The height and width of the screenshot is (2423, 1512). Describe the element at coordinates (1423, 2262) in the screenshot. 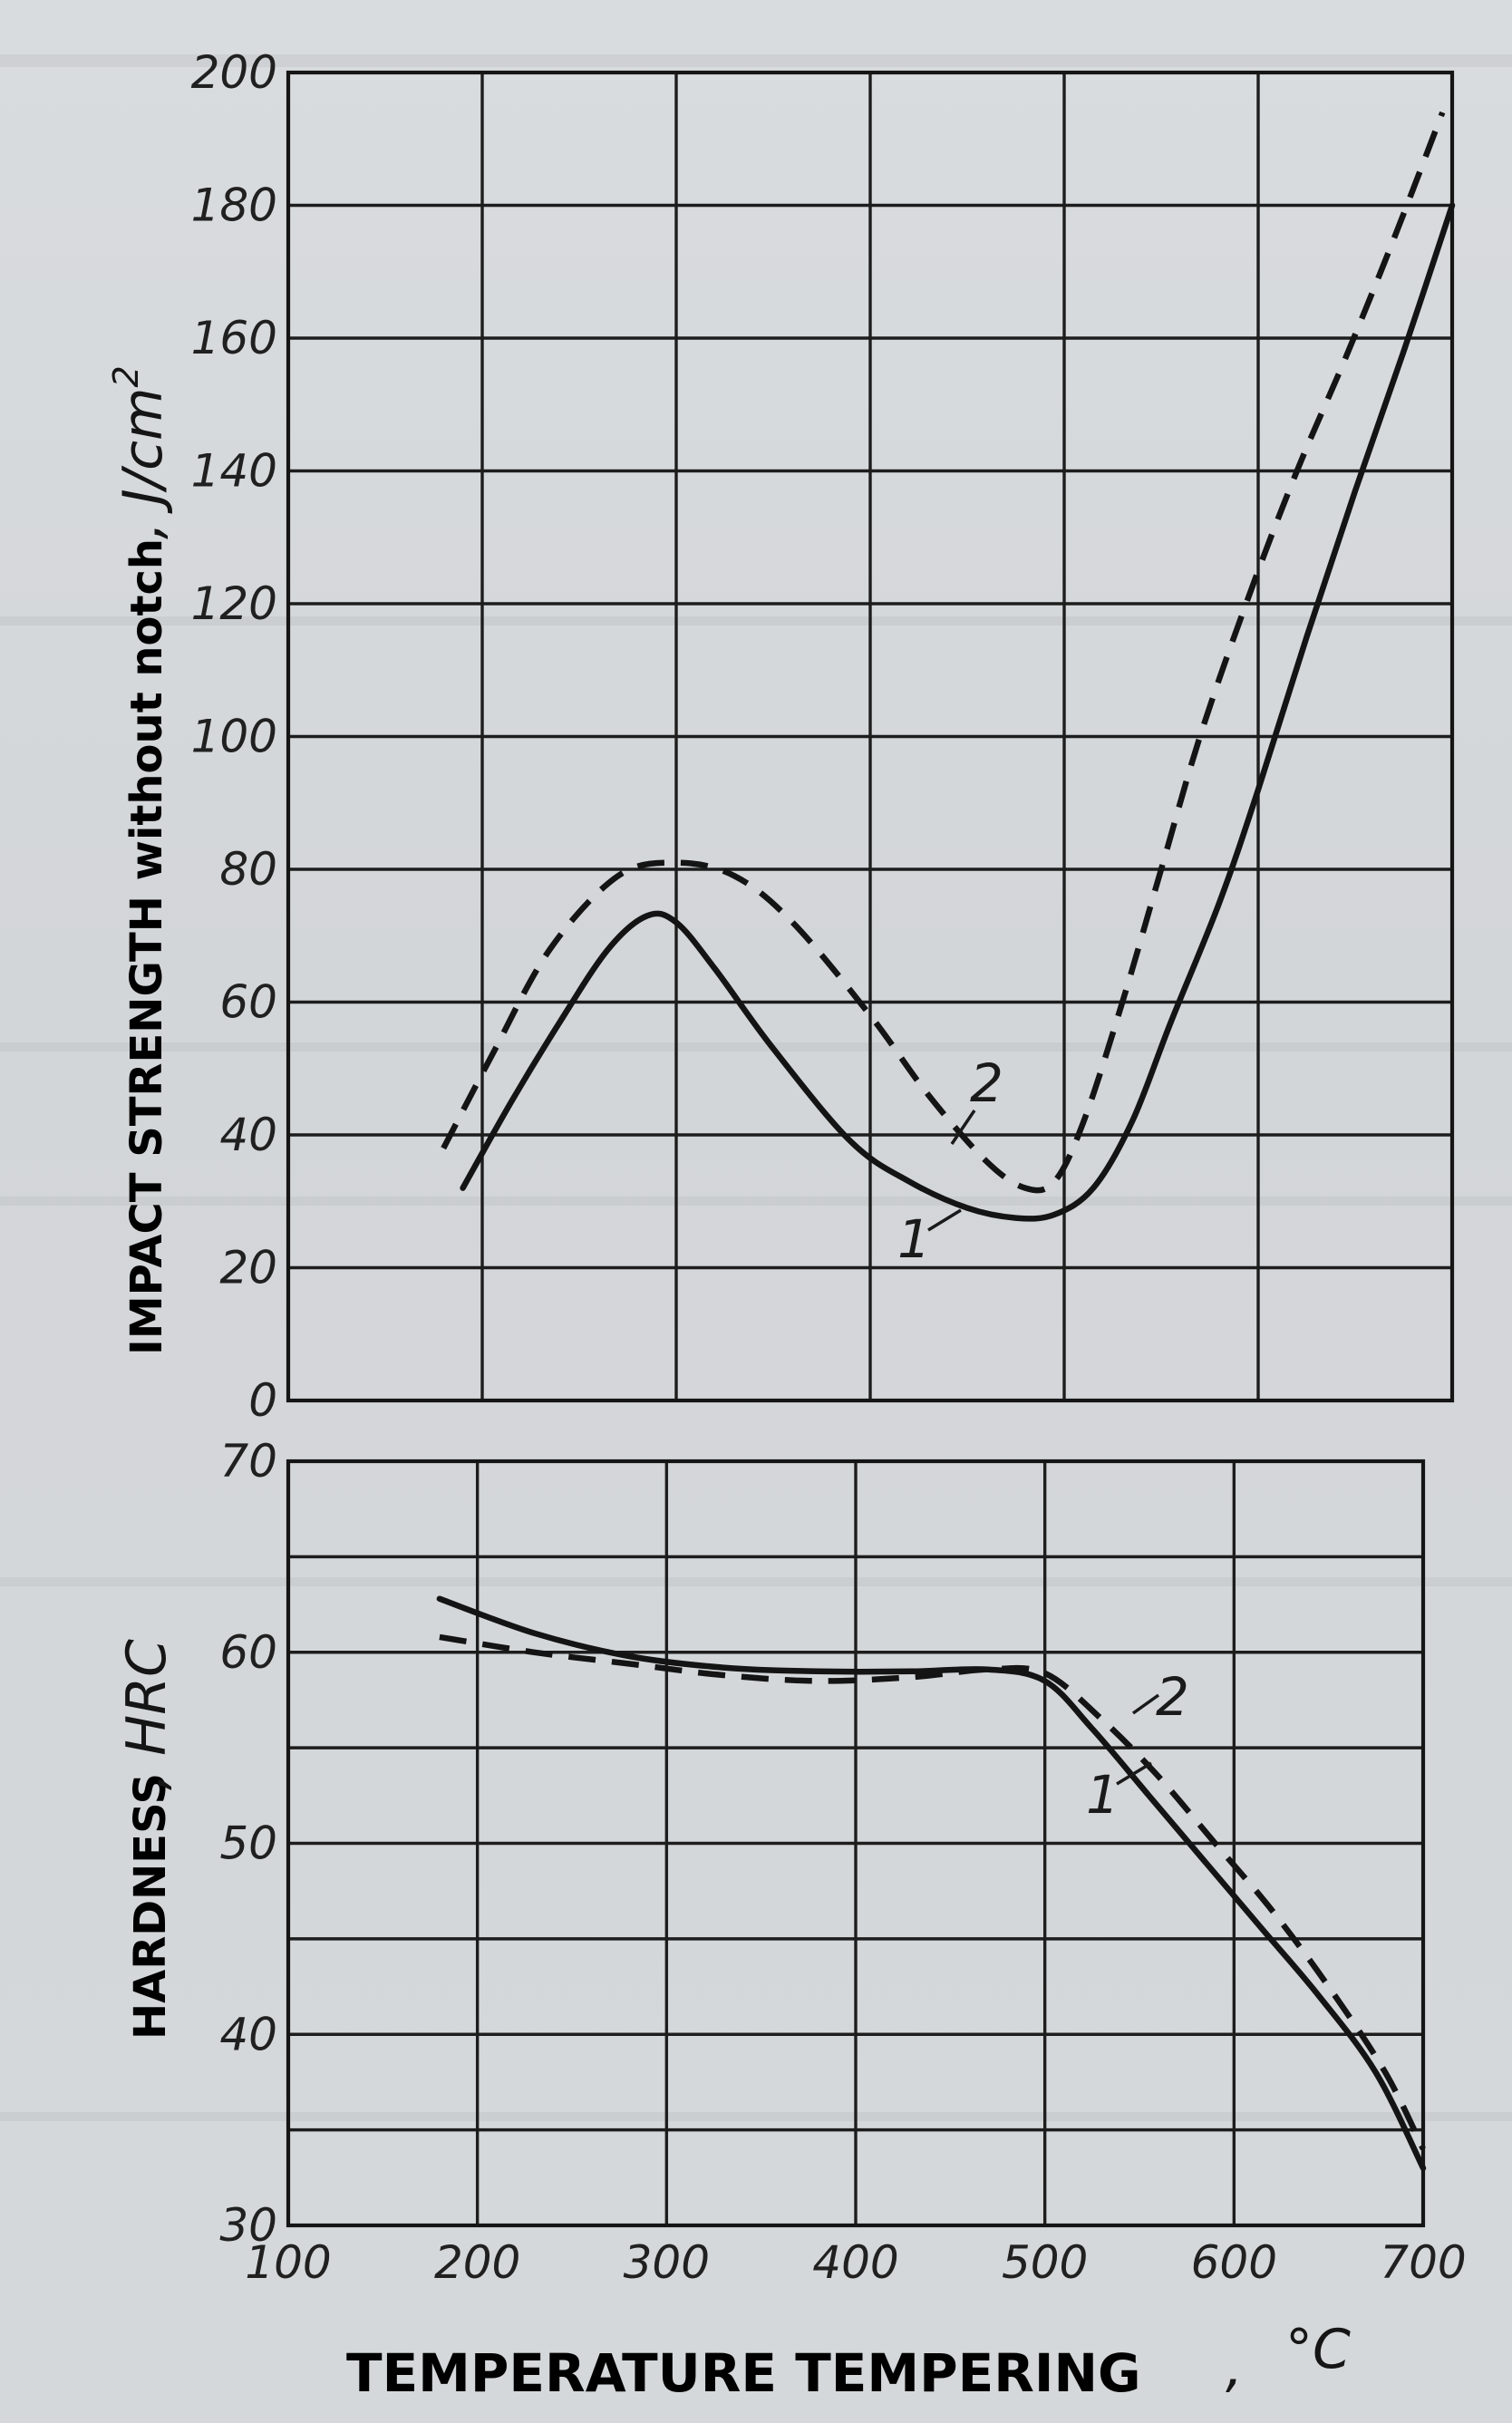

I see `temperature-xtick-700: 700` at that location.